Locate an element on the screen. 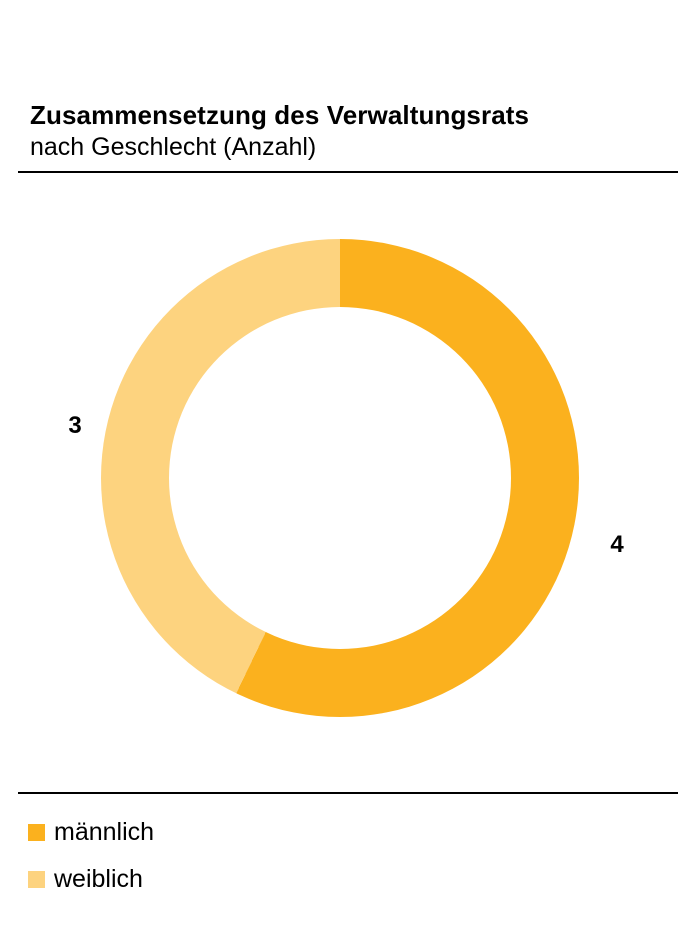 The image size is (700, 950). legend-divider-rule is located at coordinates (348, 793).